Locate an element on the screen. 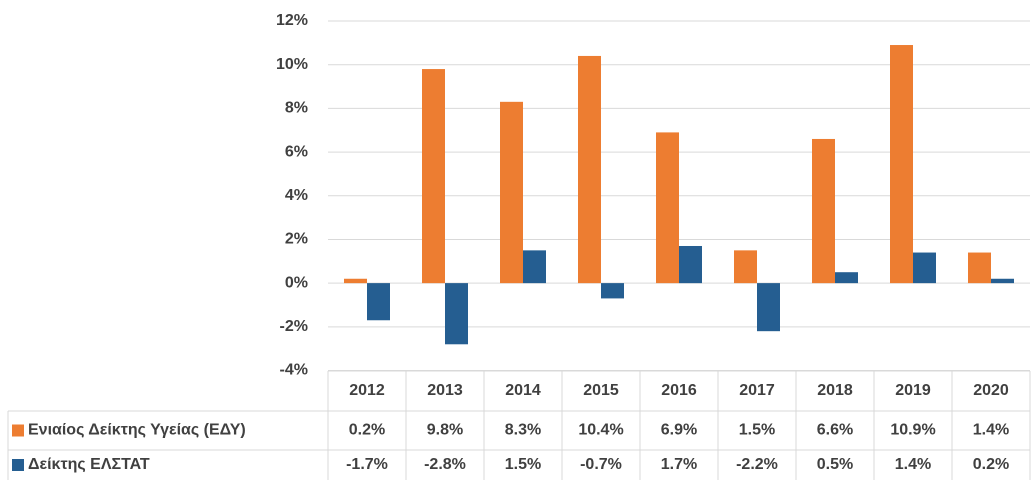 The width and height of the screenshot is (1033, 480). table-value: 8.3% is located at coordinates (523, 430).